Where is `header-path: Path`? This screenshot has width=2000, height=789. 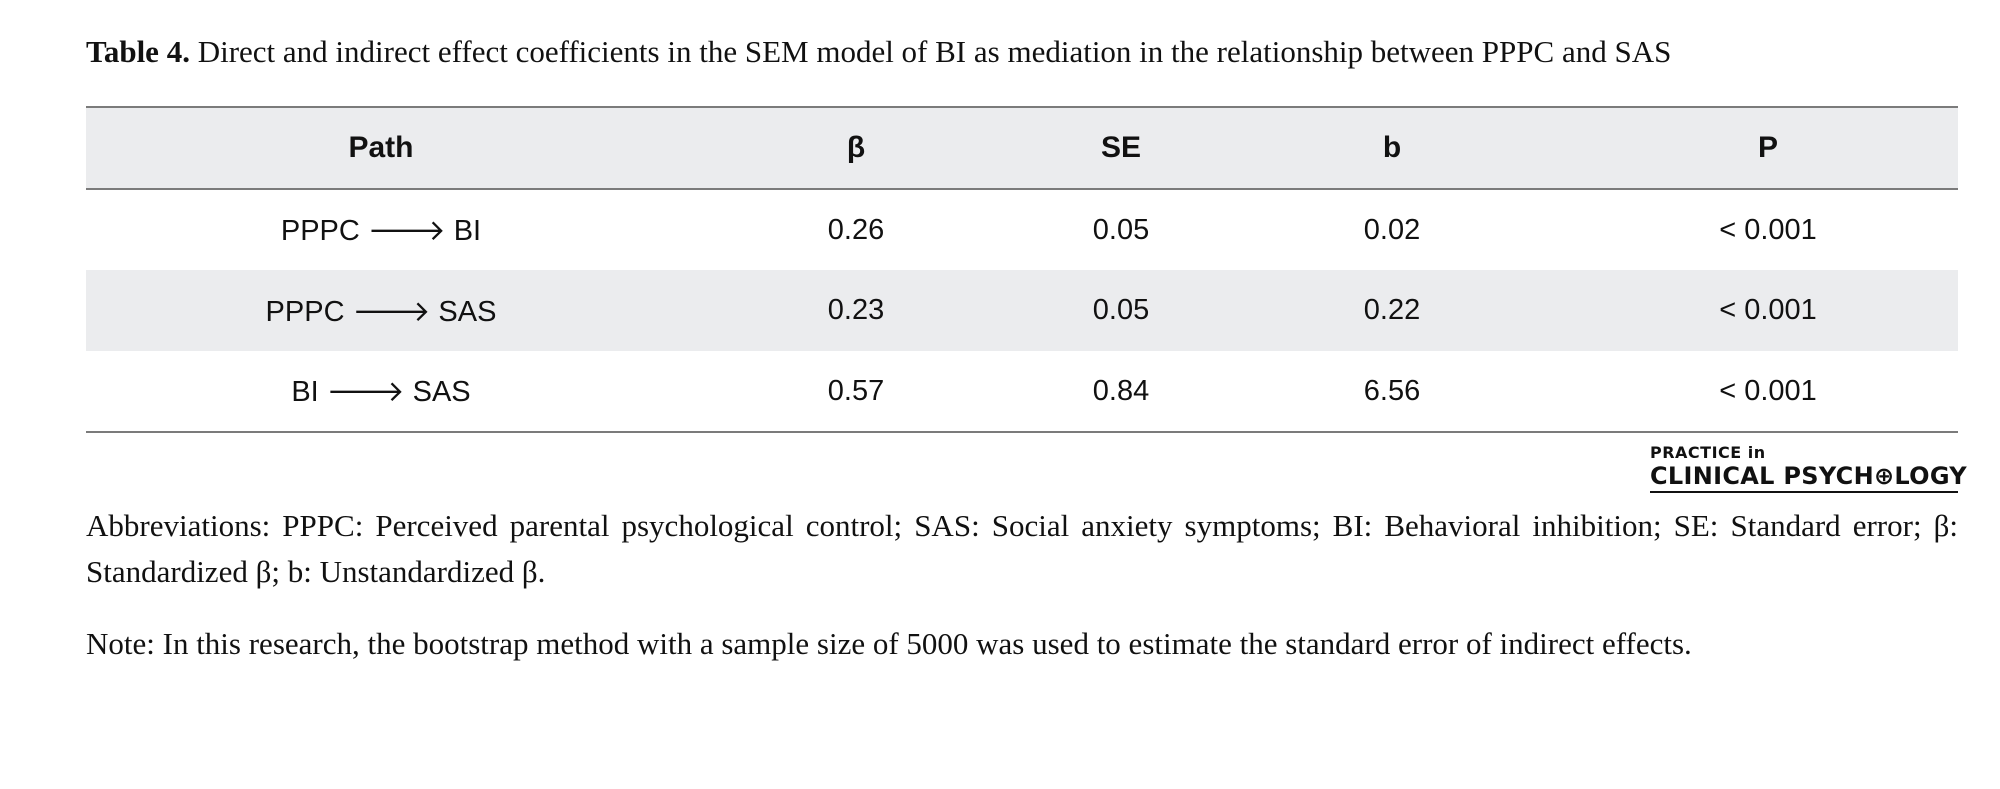 header-path: Path is located at coordinates (381, 148).